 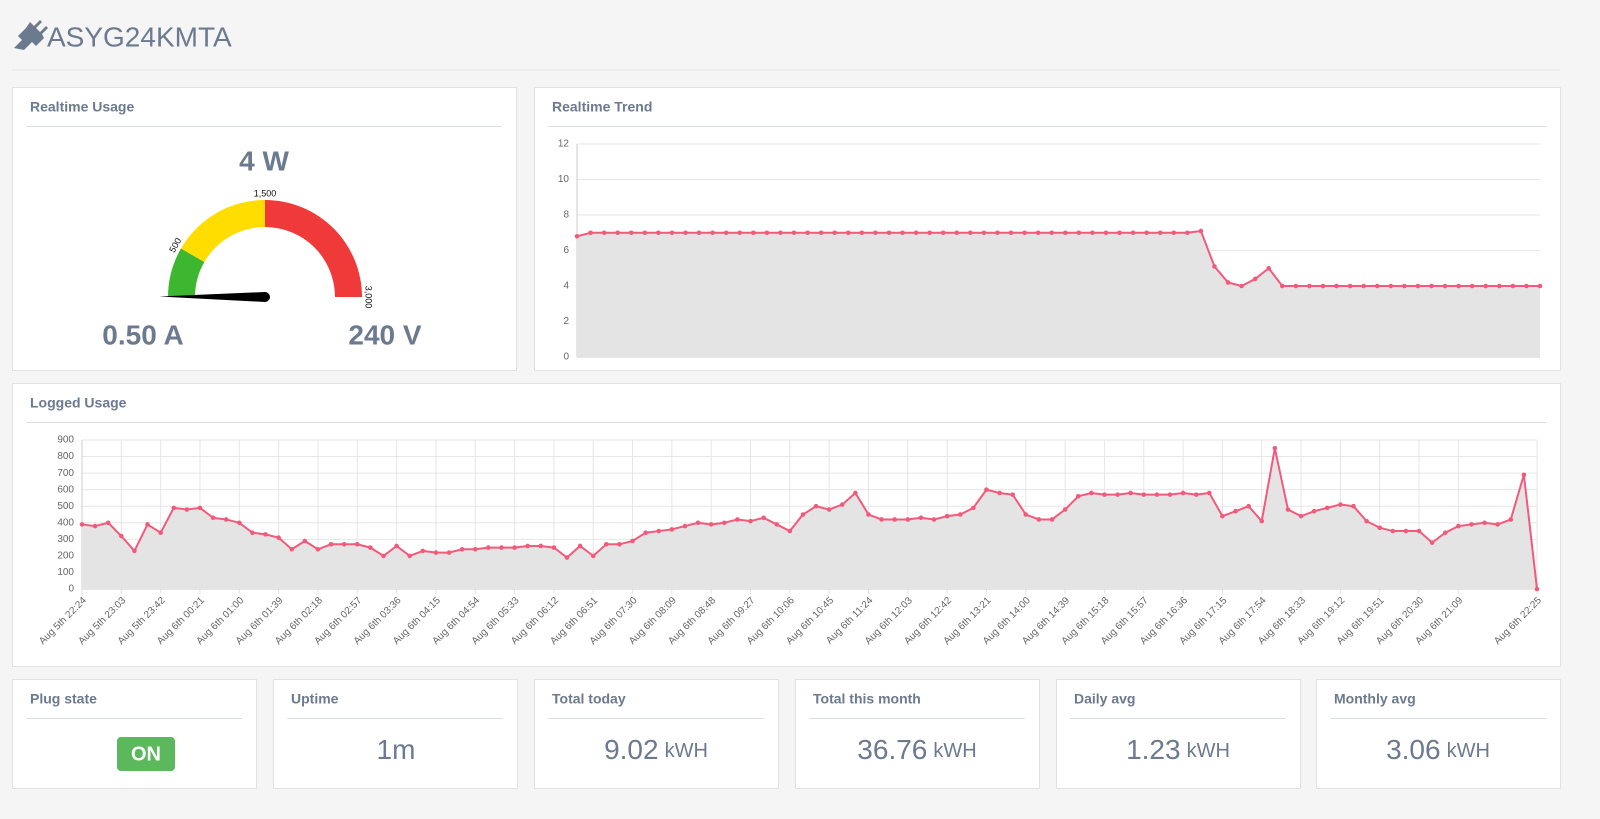 What do you see at coordinates (566, 215) in the screenshot?
I see `y-tick-label: 8` at bounding box center [566, 215].